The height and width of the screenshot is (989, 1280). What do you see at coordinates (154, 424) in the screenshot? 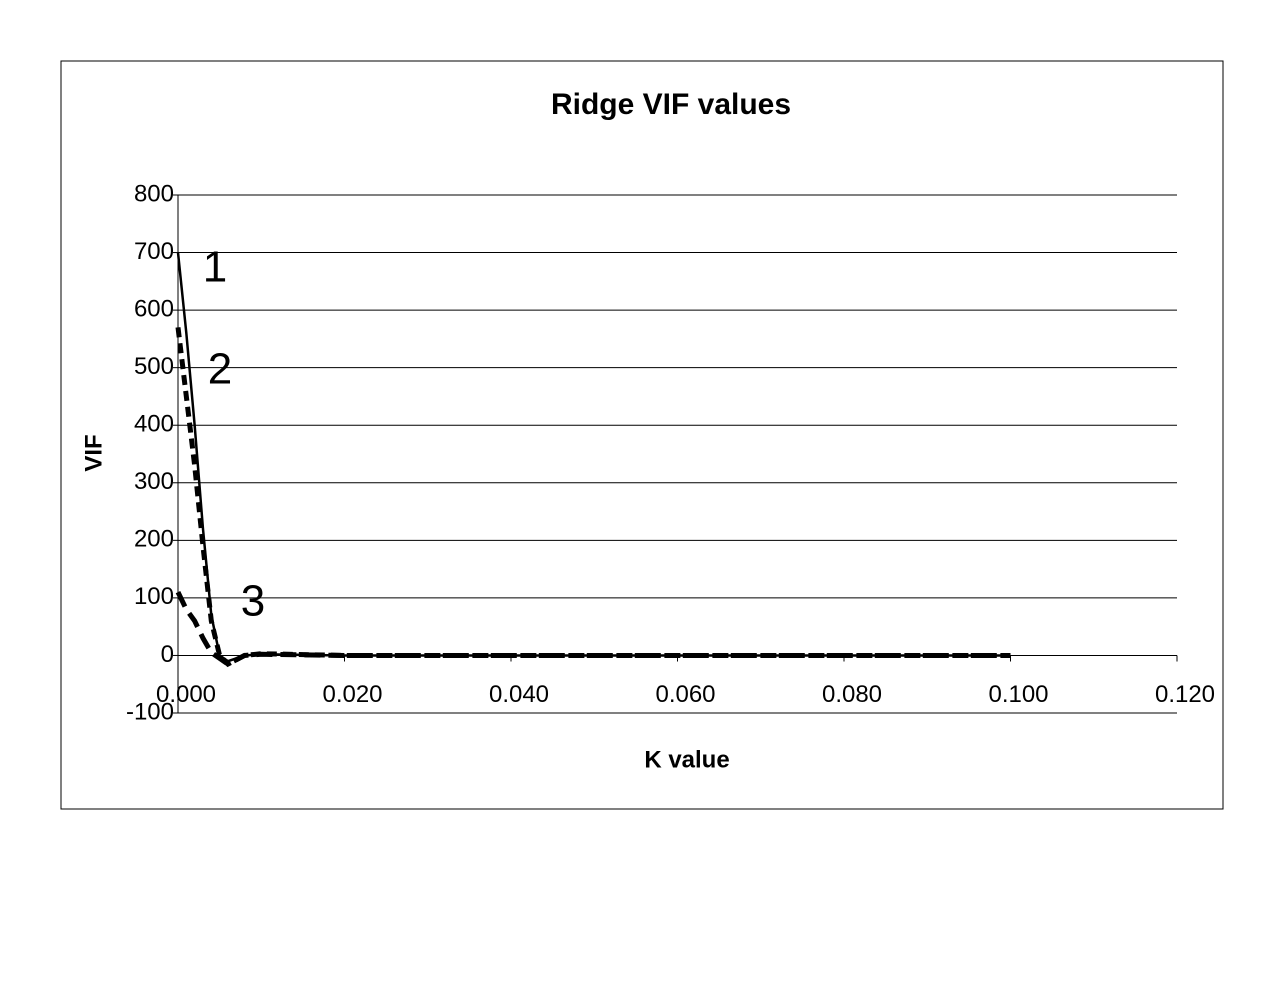
I see `y-tick-label: 400` at bounding box center [154, 424].